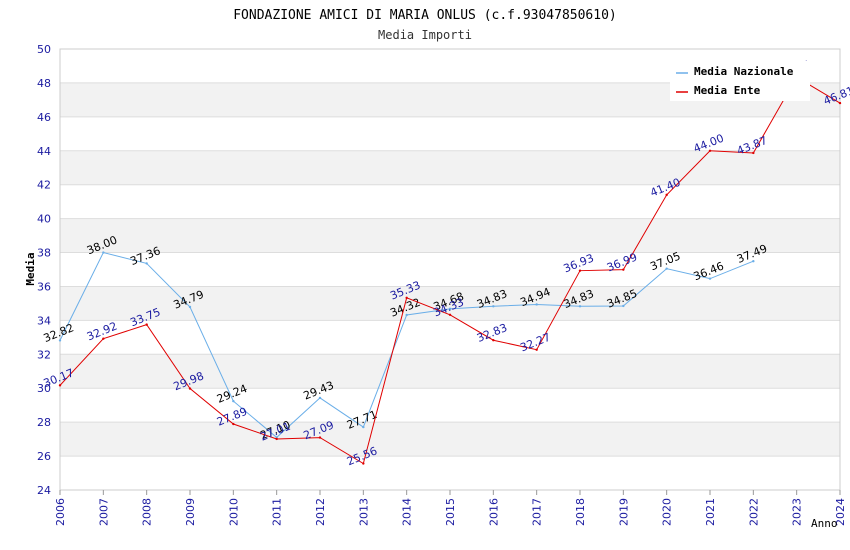  I want to click on y-tick-label: 36, so click(44, 286).